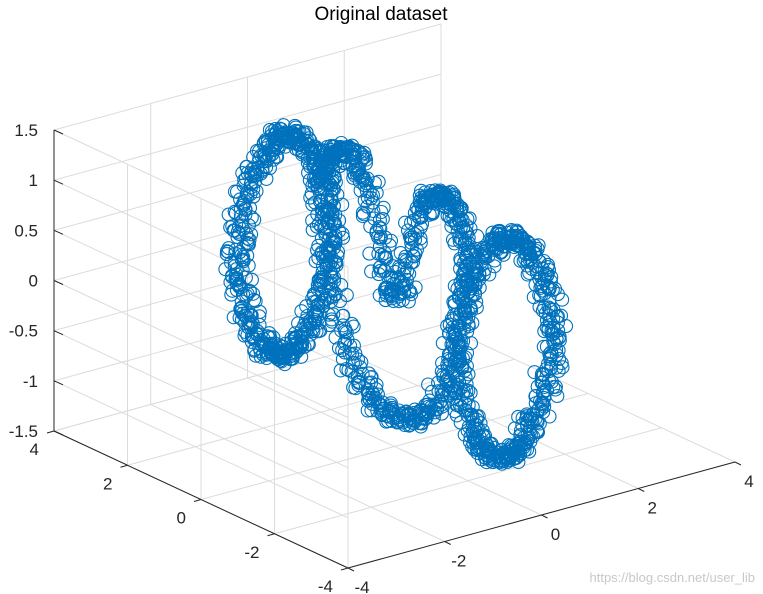  What do you see at coordinates (251, 552) in the screenshot?
I see `y-tick-label: -2` at bounding box center [251, 552].